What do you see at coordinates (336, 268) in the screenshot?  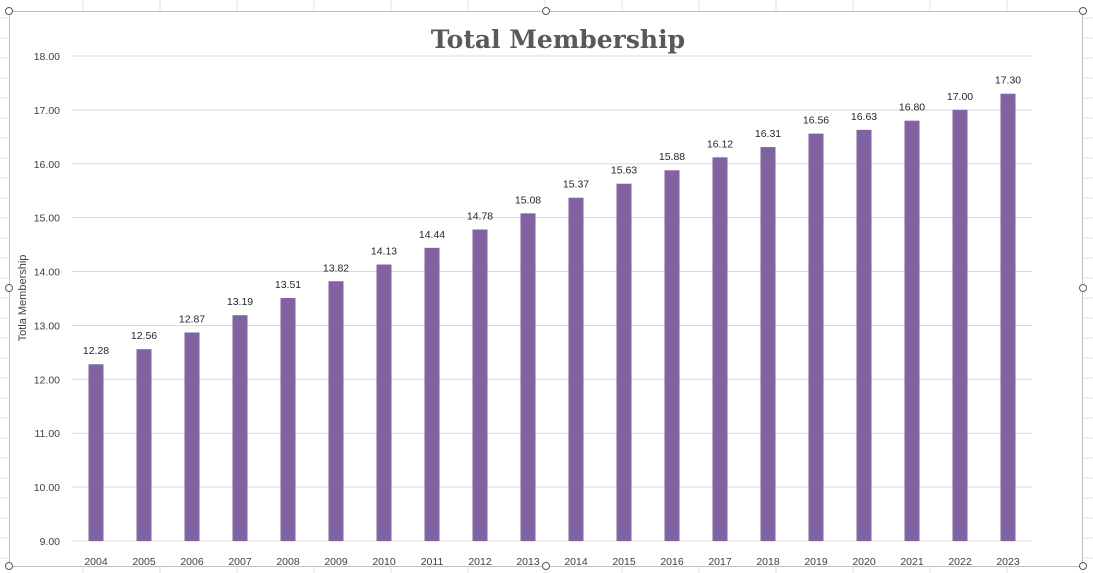 I see `data-label: 13.82` at bounding box center [336, 268].